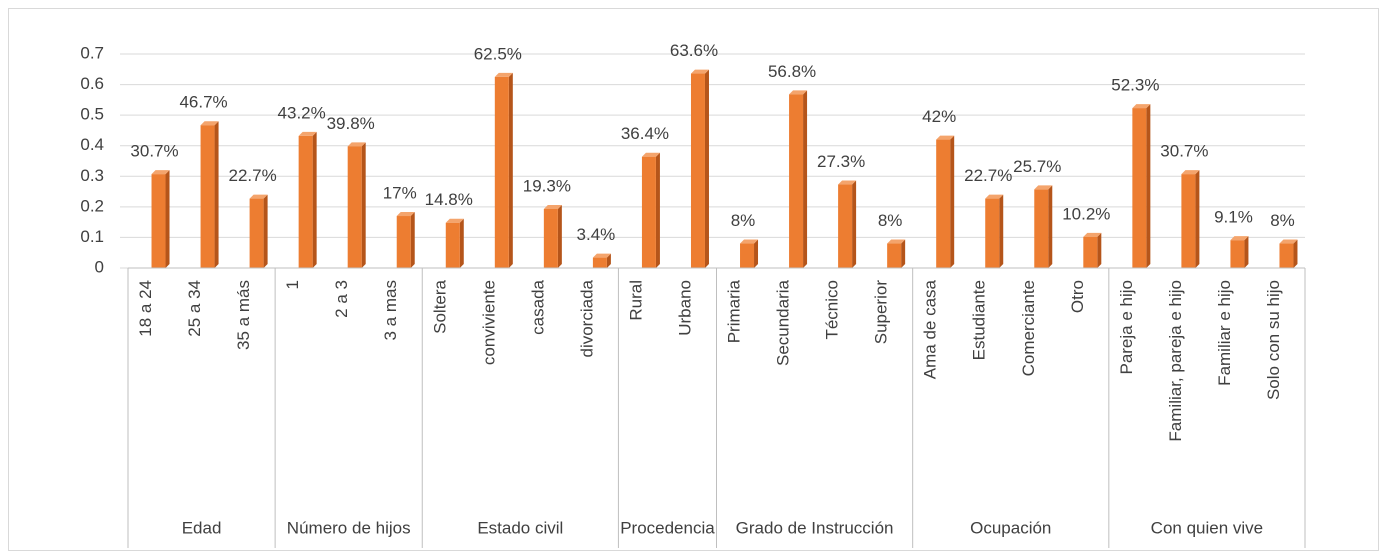 The image size is (1387, 559). What do you see at coordinates (979, 320) in the screenshot?
I see `x-tick-label: Estudiante` at bounding box center [979, 320].